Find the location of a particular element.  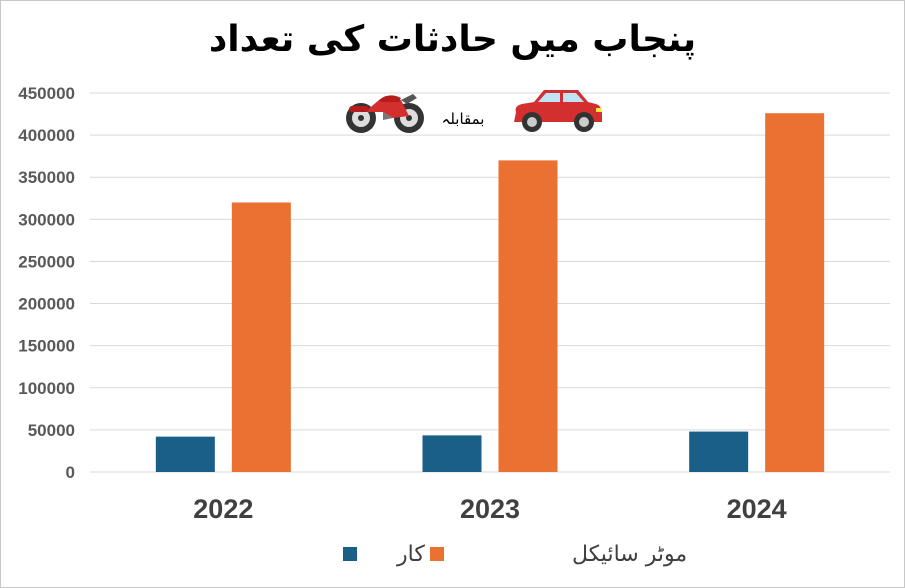

bar-motorcycle-2024 is located at coordinates (795, 293).